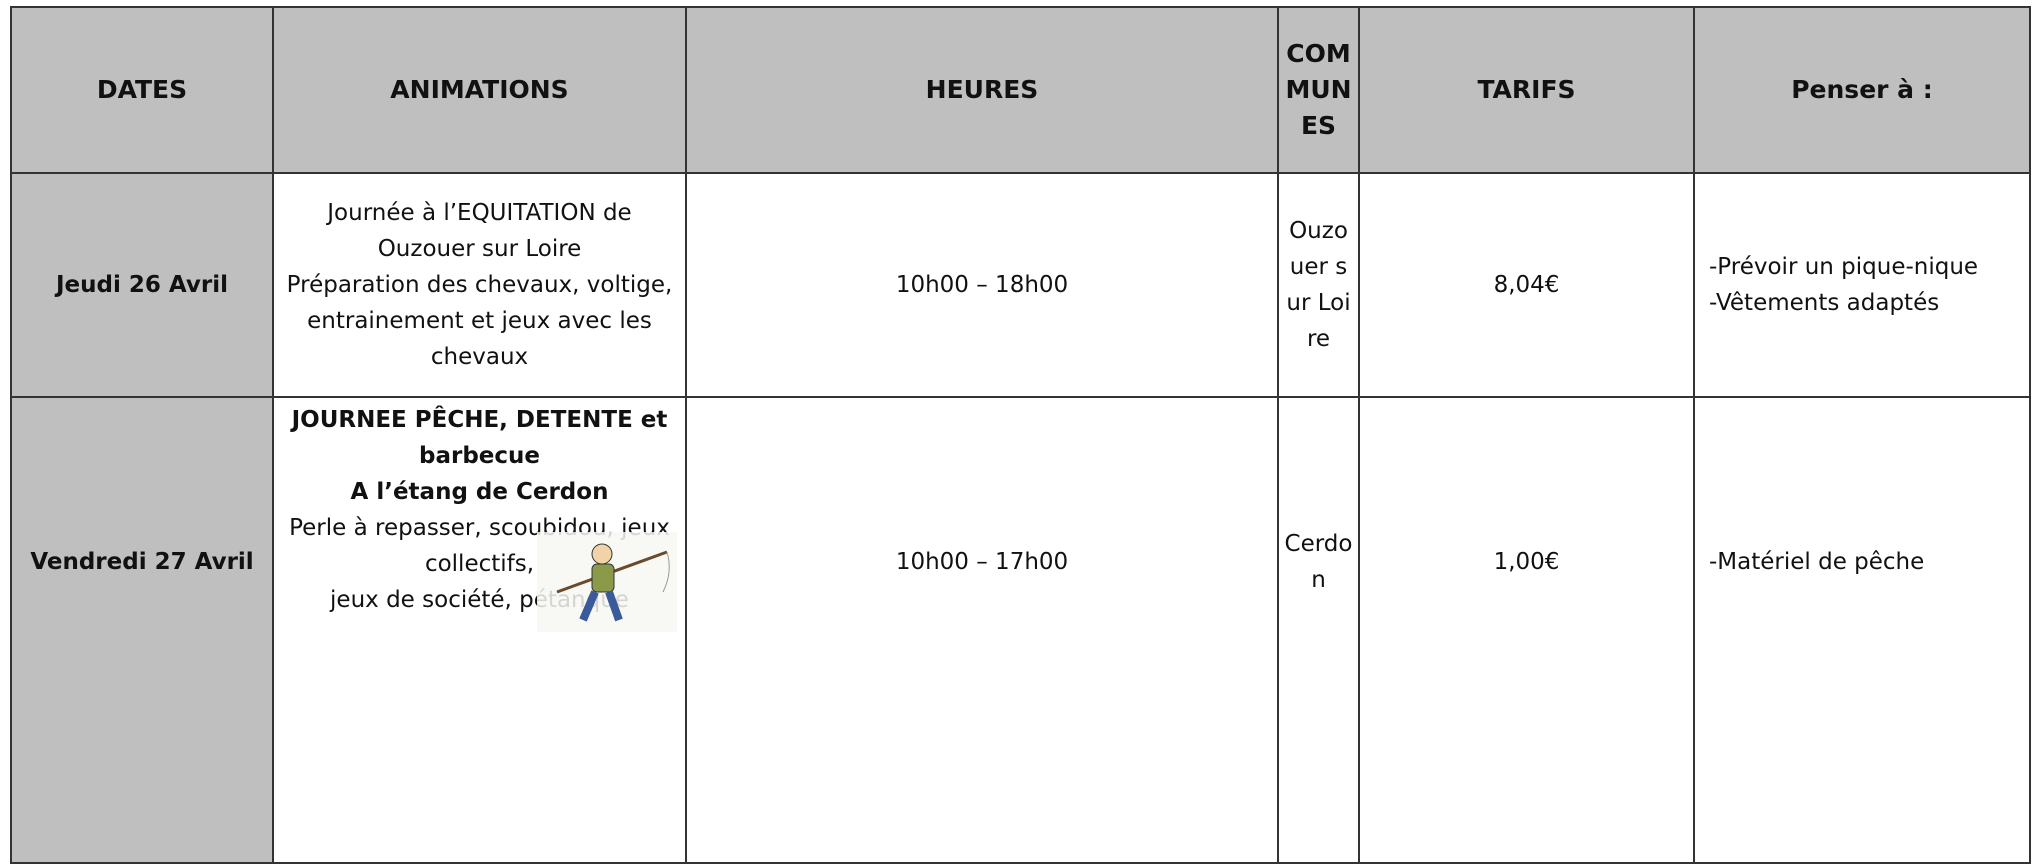 The width and height of the screenshot is (2033, 864). What do you see at coordinates (479, 438) in the screenshot?
I see `animation-title: JOURNEE PÊCHE, DETENTE et barbecue` at bounding box center [479, 438].